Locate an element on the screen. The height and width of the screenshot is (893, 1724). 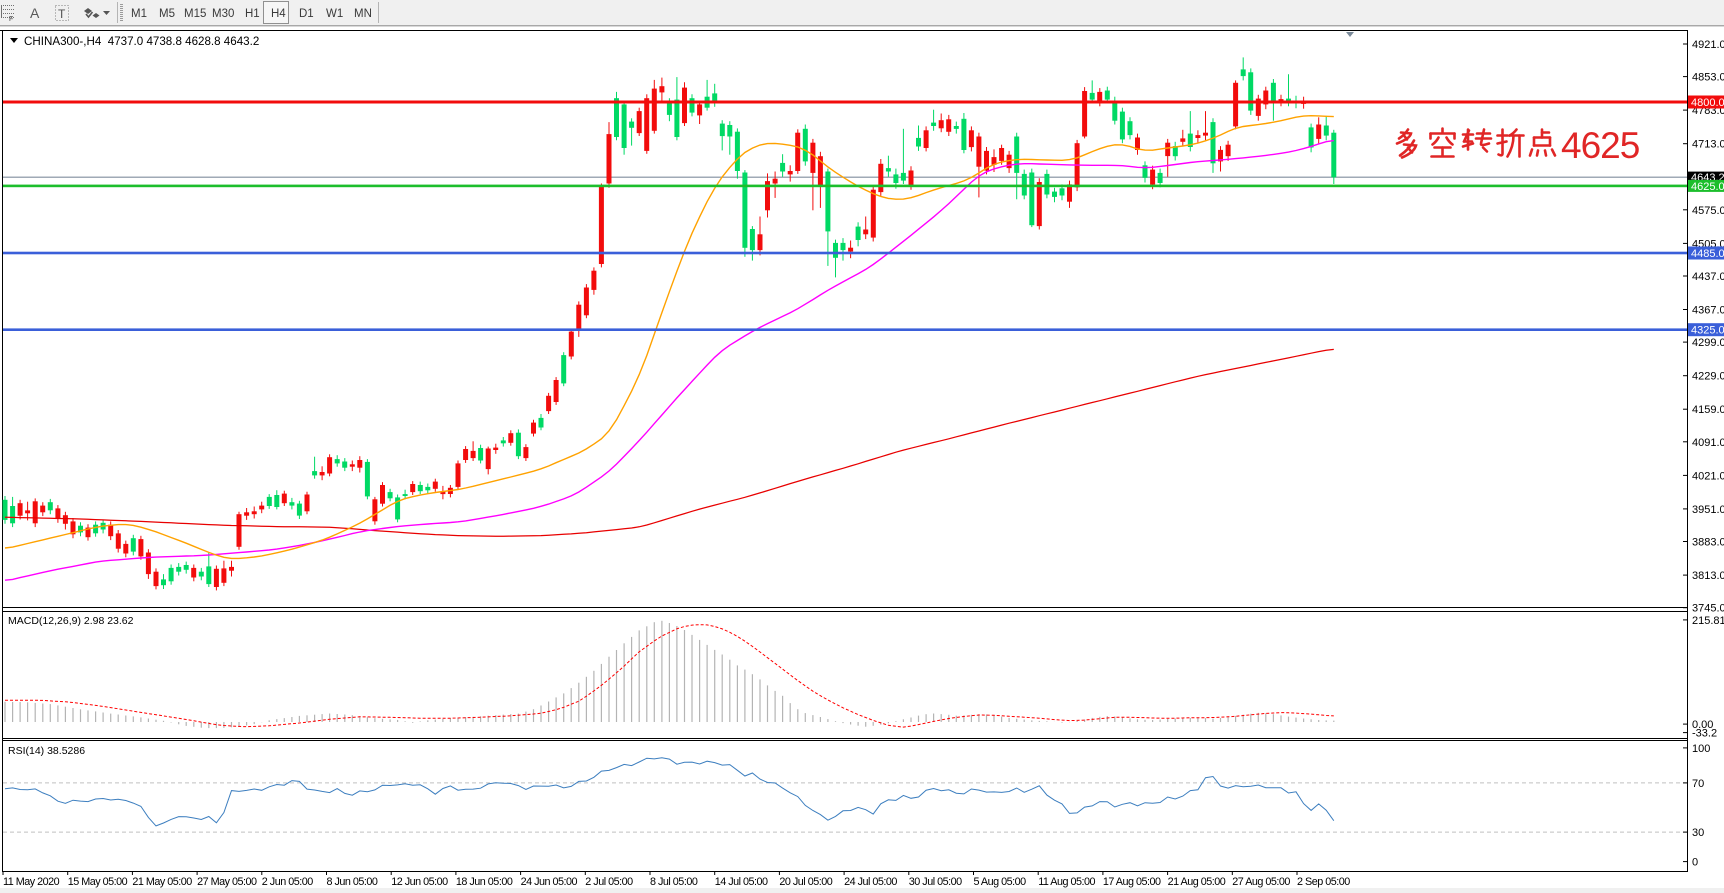
svg-text: 30 Jul 05:00 is located at coordinates (935, 882).